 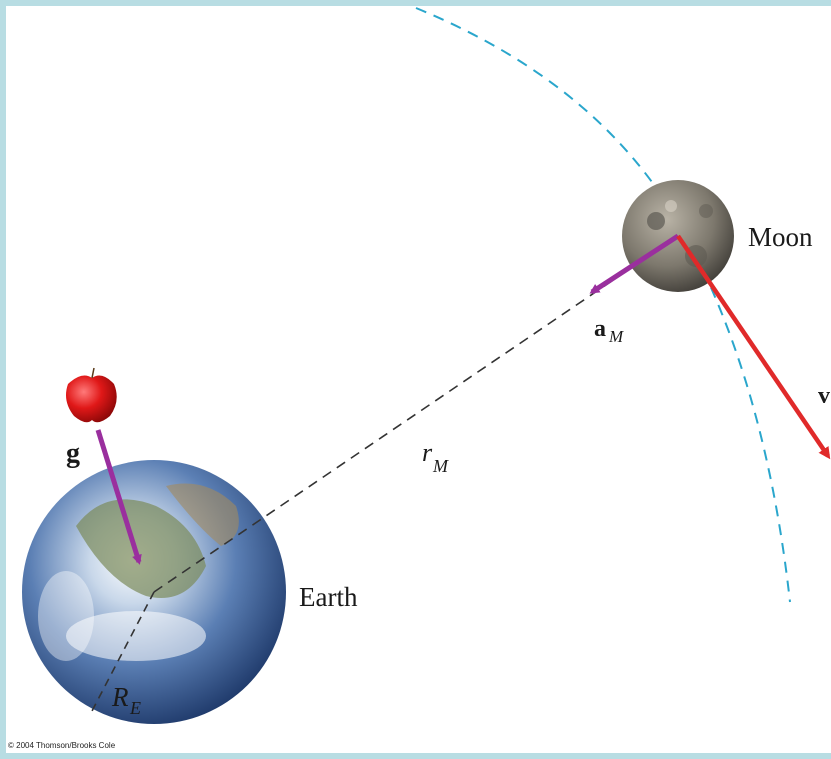 I want to click on copyright-text: © 2004 Thomson/Brooks Cole, so click(x=62, y=745).